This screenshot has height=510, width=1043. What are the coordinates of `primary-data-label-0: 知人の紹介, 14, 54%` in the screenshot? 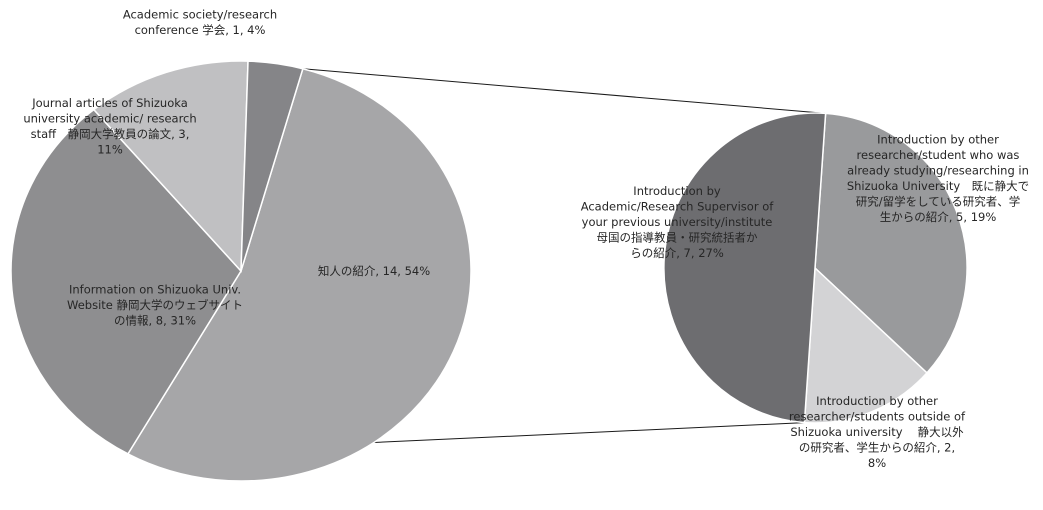 It's located at (374, 271).